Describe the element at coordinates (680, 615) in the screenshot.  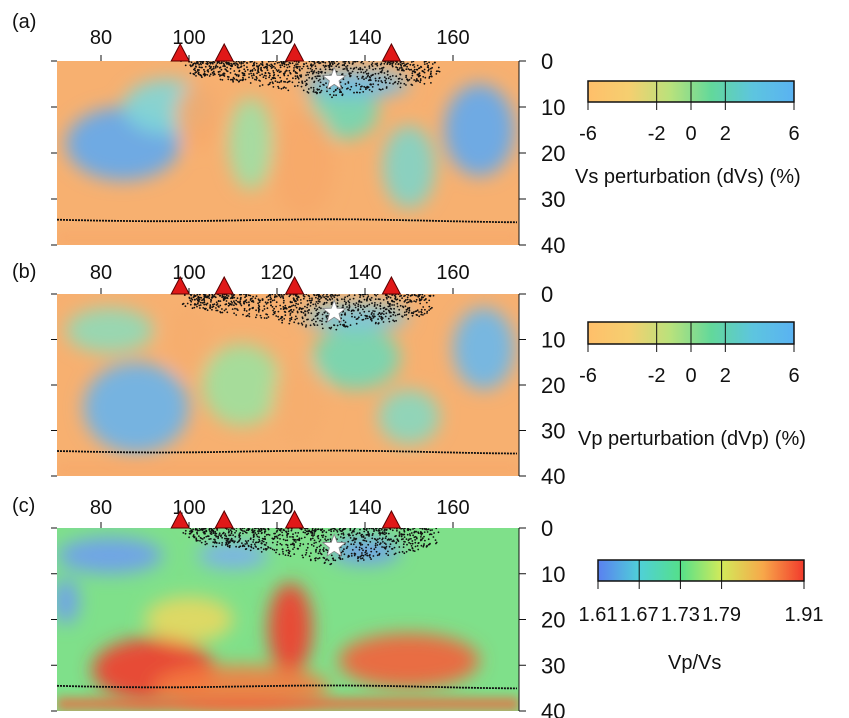
I see `colorbar-tick-label: 1.73` at that location.